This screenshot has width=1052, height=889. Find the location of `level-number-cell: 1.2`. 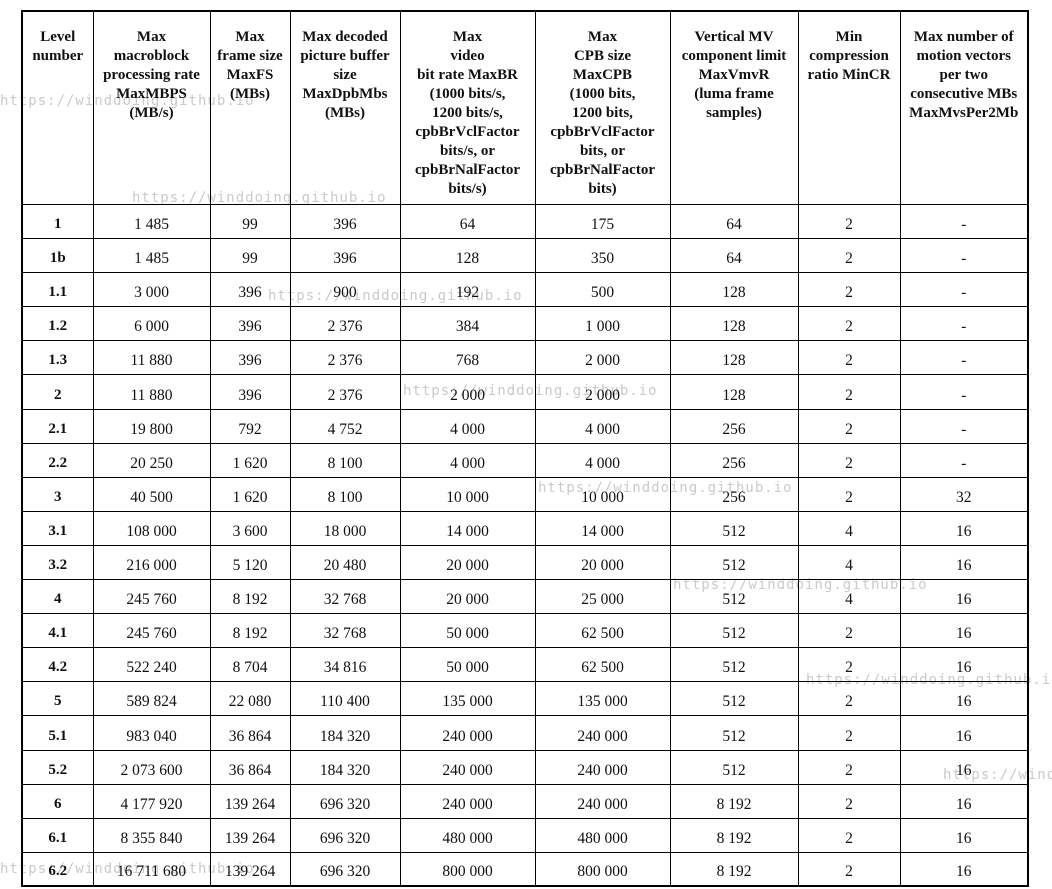

level-number-cell: 1.2 is located at coordinates (57, 324).